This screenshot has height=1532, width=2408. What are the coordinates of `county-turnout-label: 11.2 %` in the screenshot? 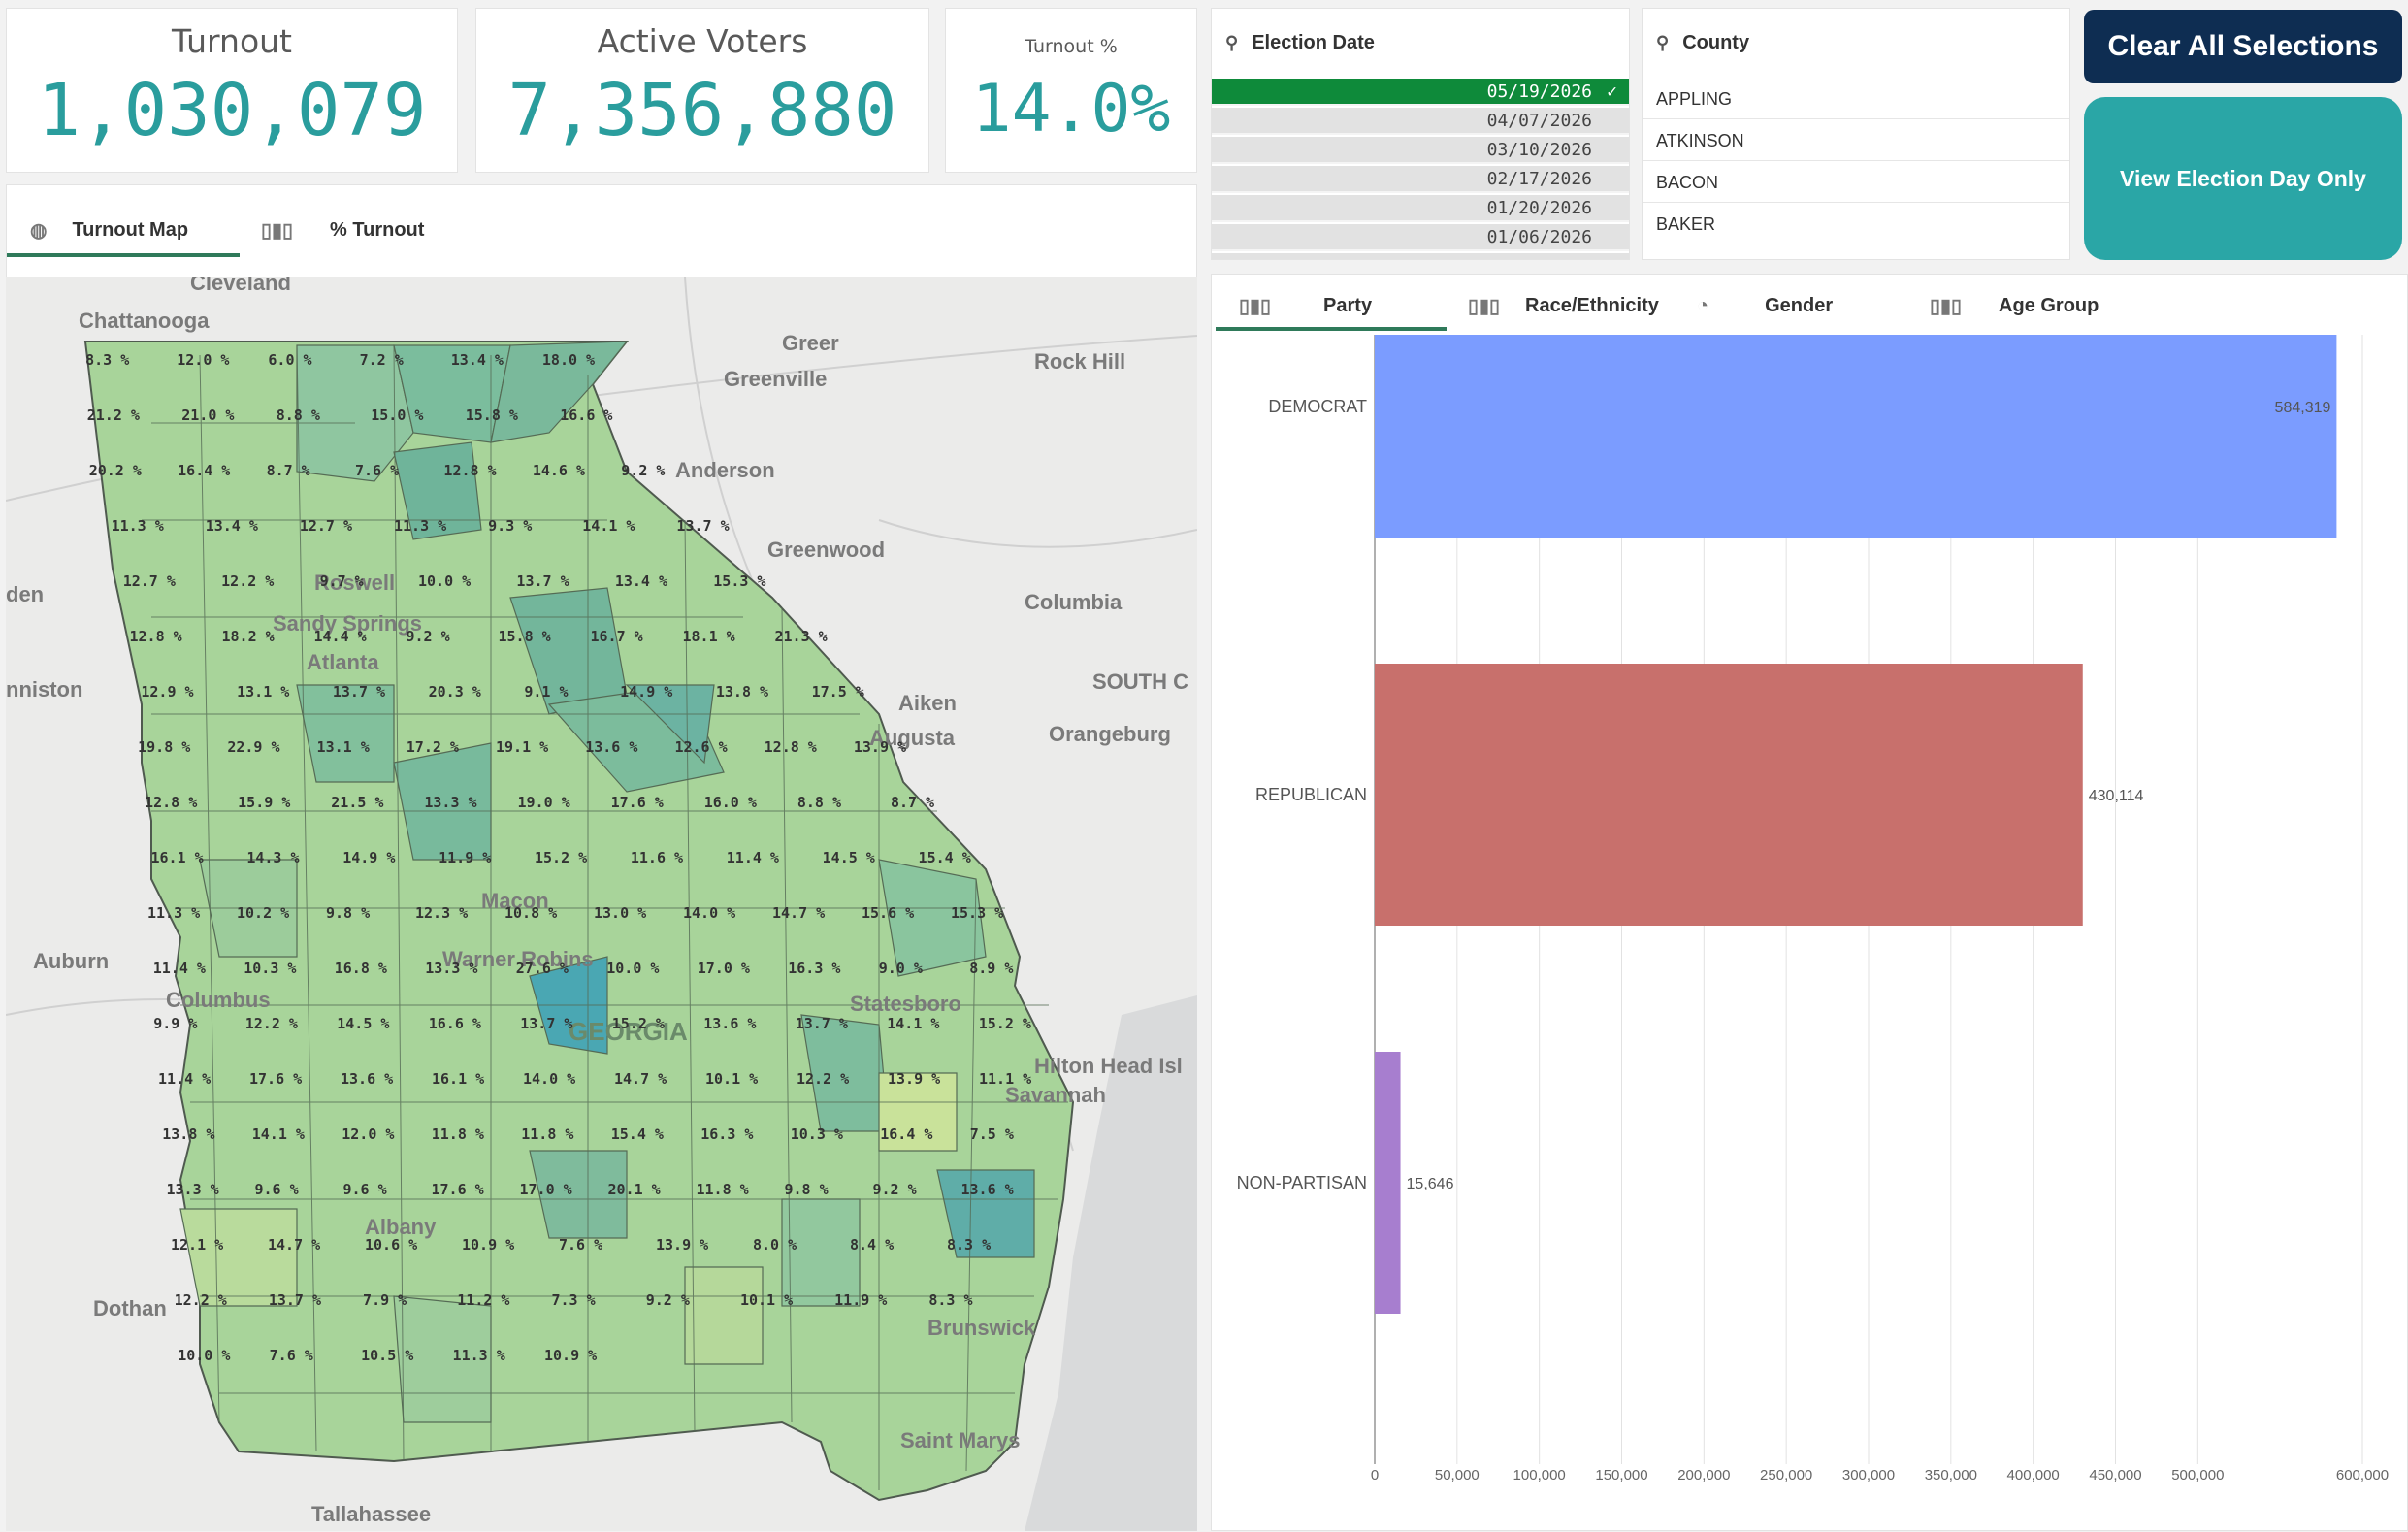 It's located at (483, 1300).